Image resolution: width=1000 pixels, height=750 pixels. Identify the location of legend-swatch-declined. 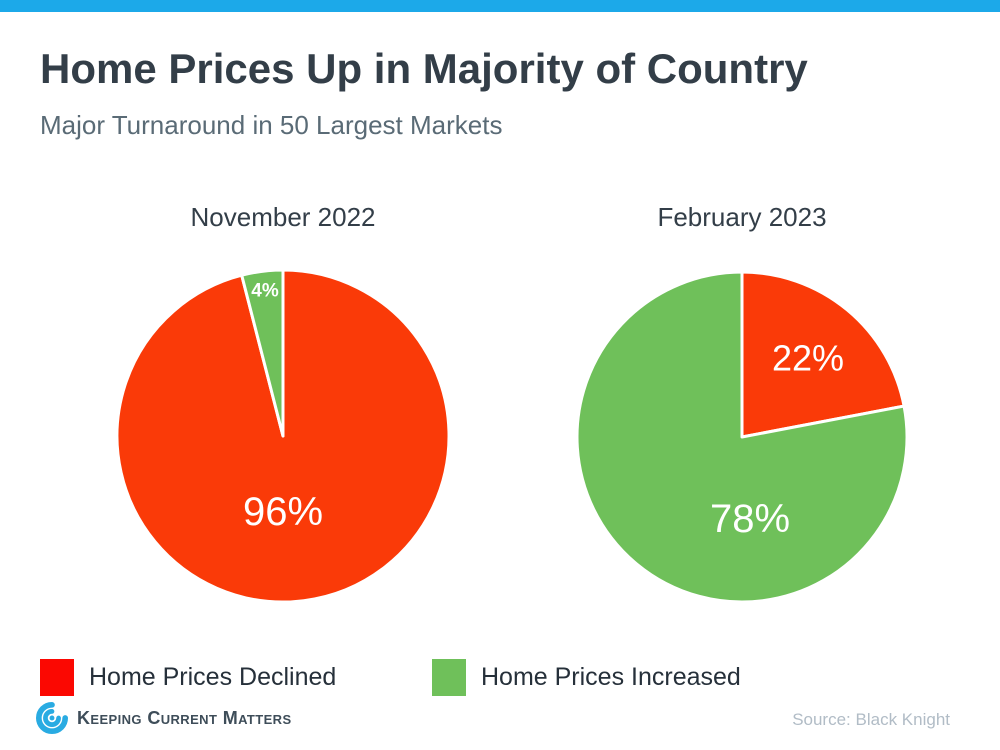
(57, 677).